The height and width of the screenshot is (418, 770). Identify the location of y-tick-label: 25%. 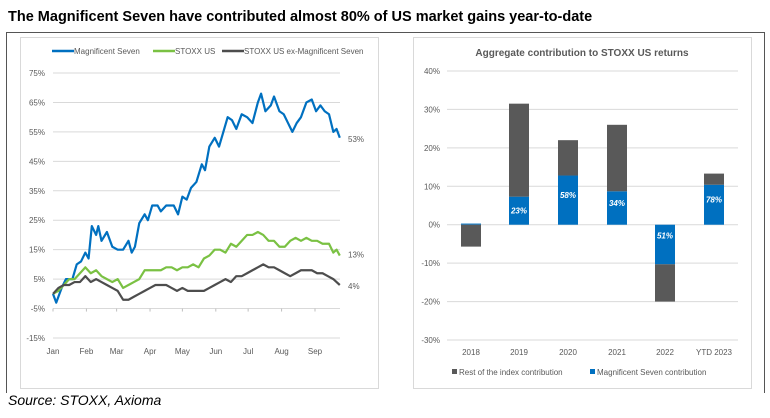
(37, 220).